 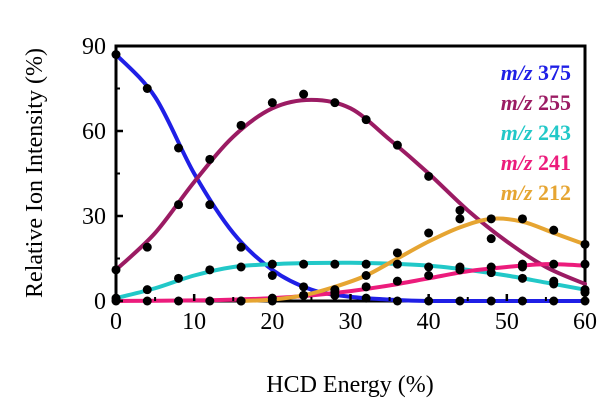 I want to click on y-tick-label: 0, so click(x=100, y=302).